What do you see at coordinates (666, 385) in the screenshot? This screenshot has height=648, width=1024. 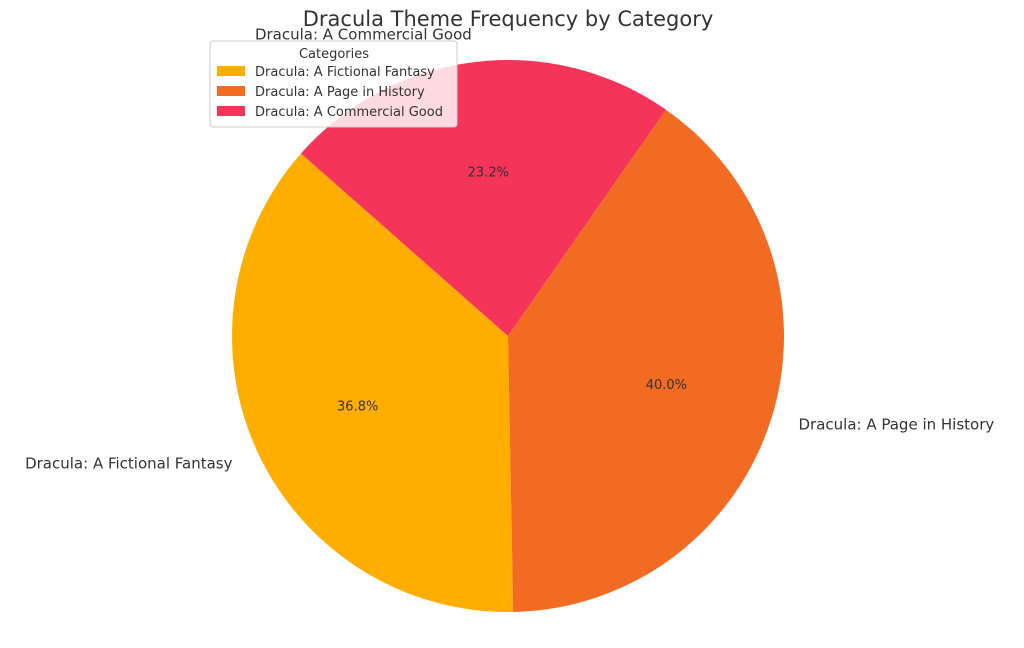 I see `percent-label: 40.0%` at bounding box center [666, 385].